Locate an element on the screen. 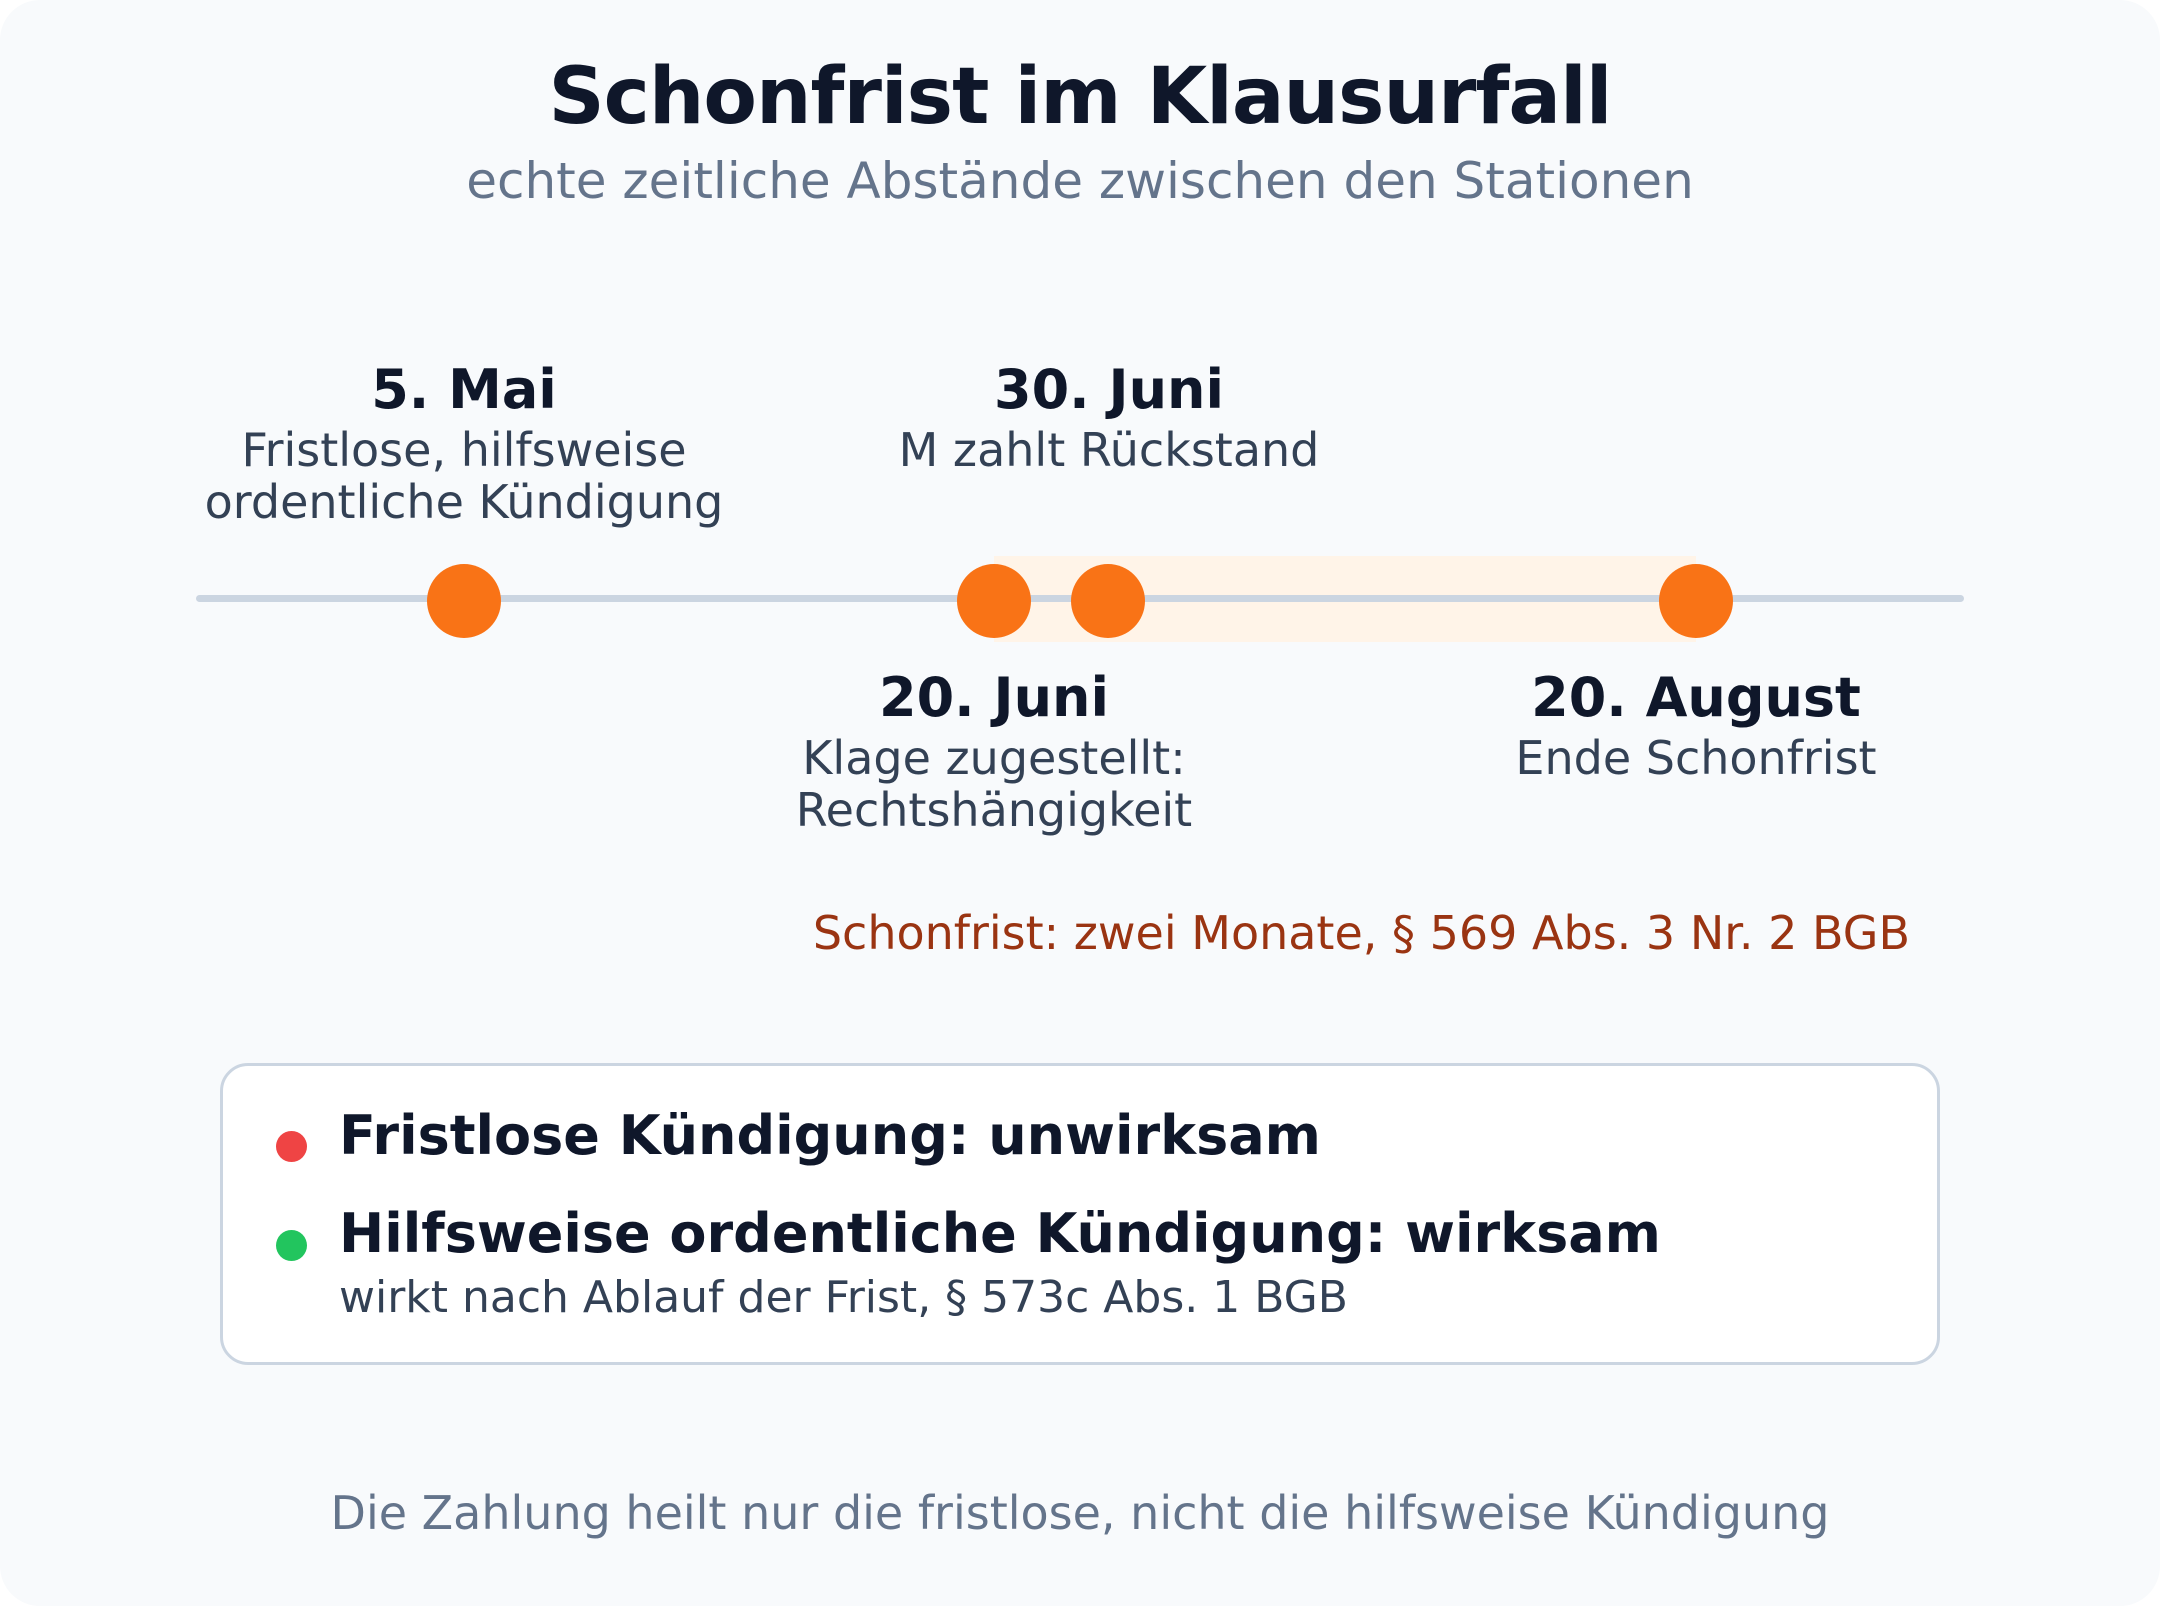 This screenshot has width=2160, height=1606. timeline-marker-30-juni is located at coordinates (1108, 601).